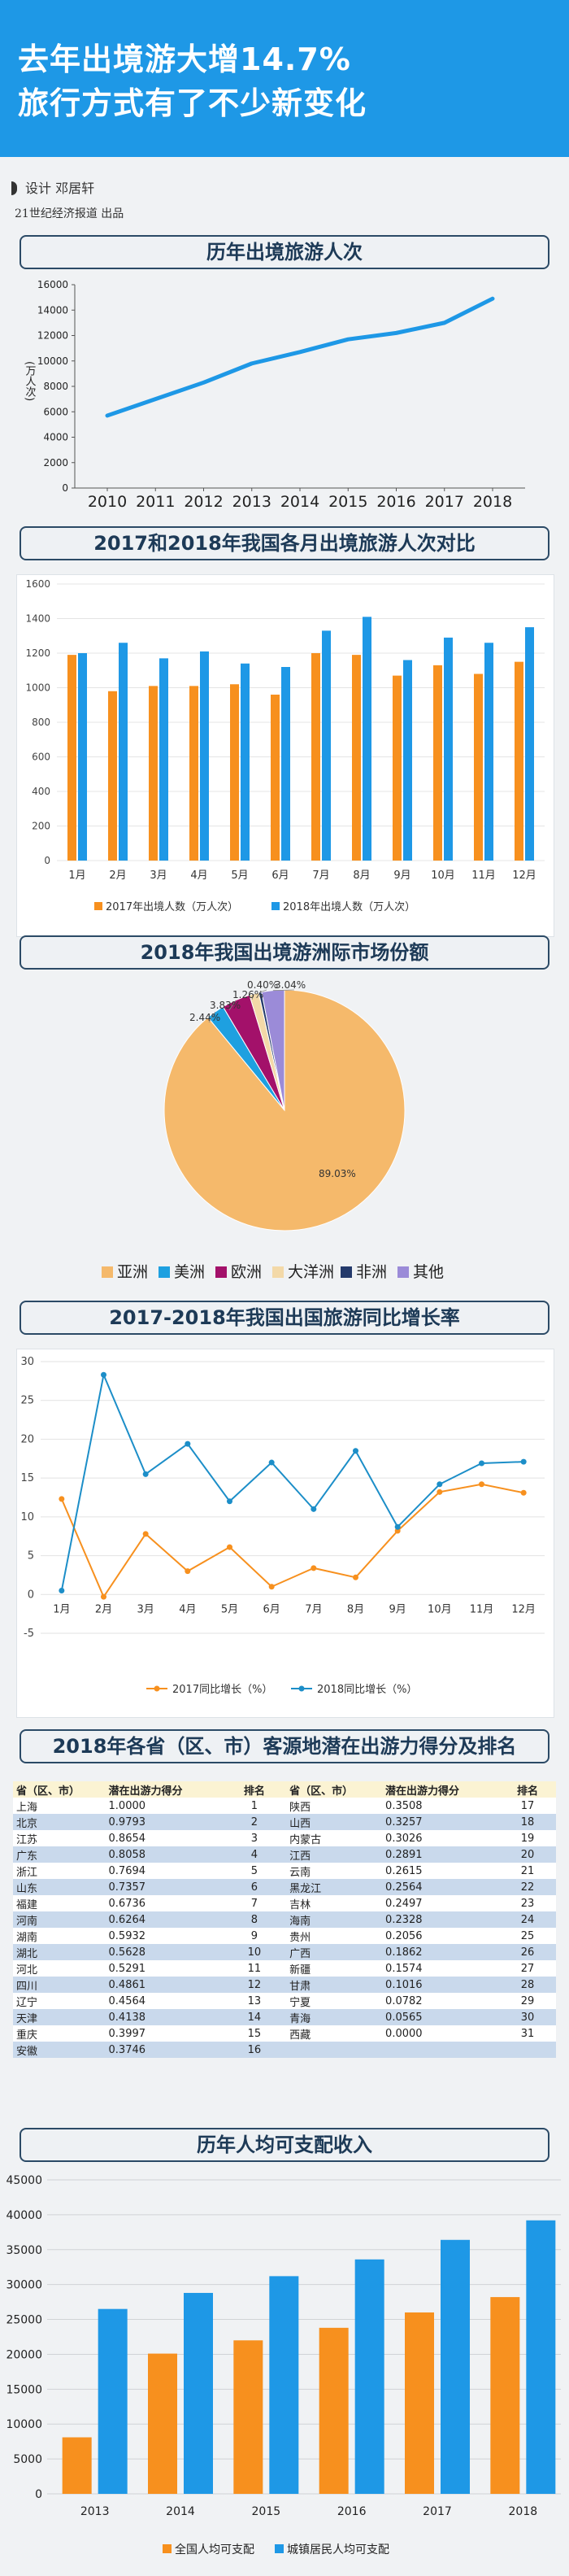  Describe the element at coordinates (441, 1903) in the screenshot. I see `table-cell: 0.2497` at that location.